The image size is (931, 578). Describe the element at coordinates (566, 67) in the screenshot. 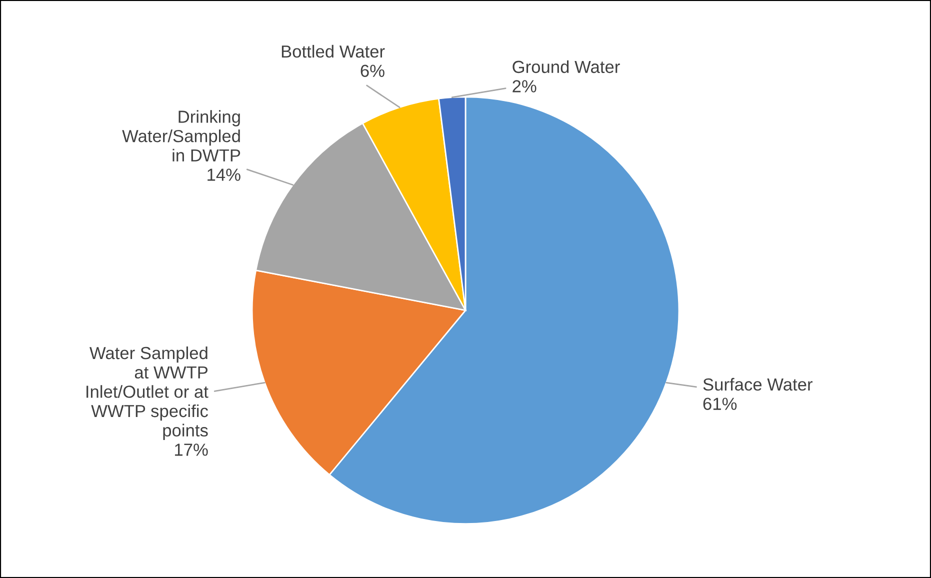

I see `slice-label: Ground Water` at that location.